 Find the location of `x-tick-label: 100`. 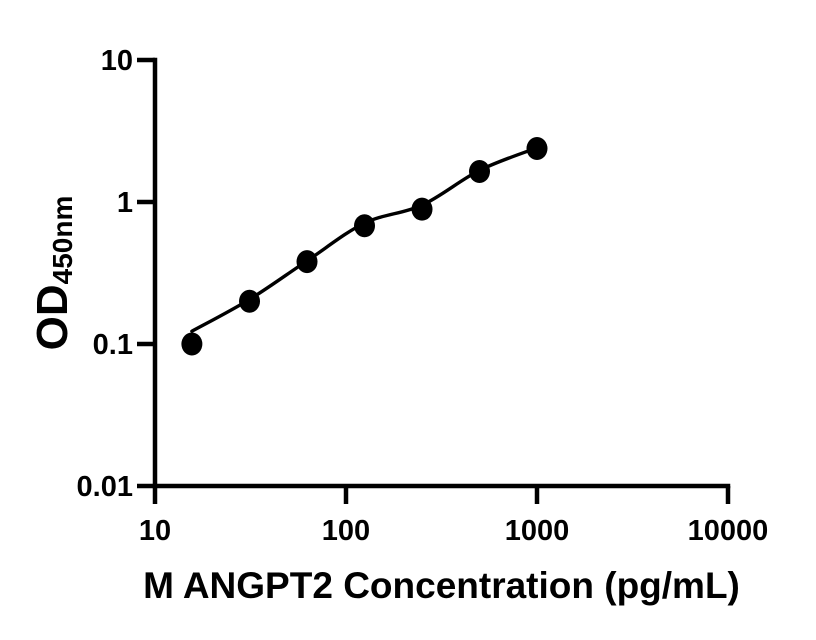

x-tick-label: 100 is located at coordinates (346, 531).